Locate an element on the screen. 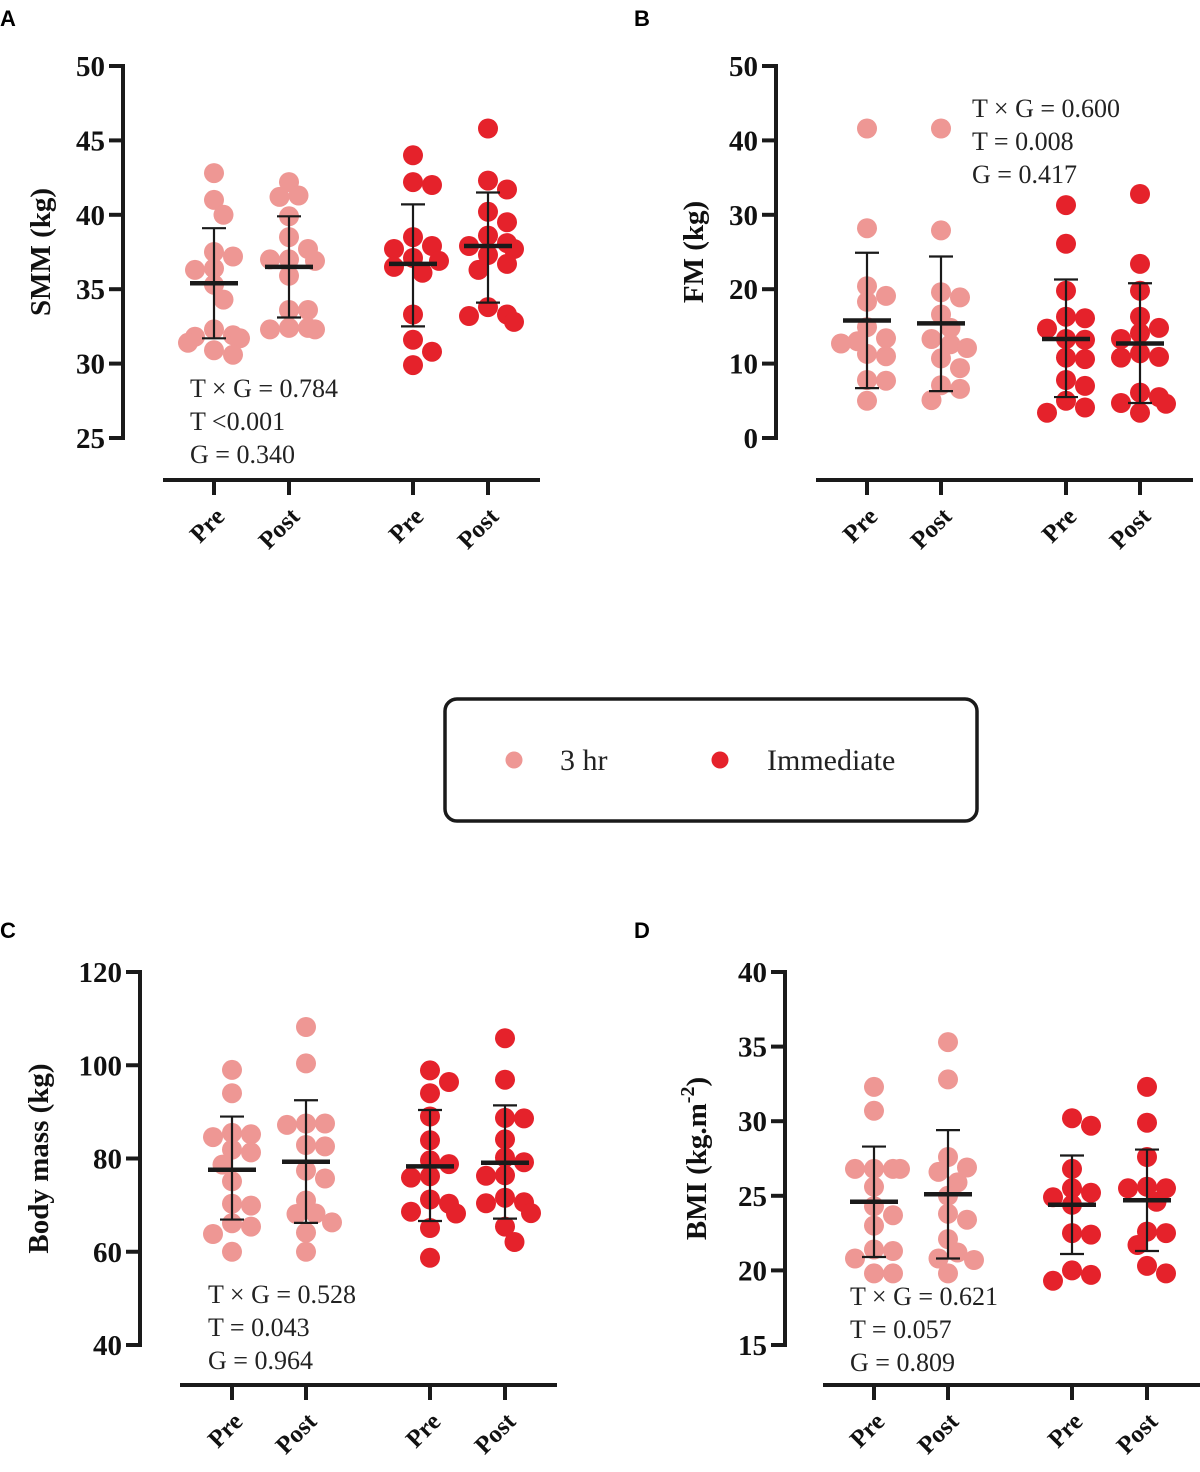 This screenshot has width=1200, height=1472. y-tick-label: 50 is located at coordinates (743, 67).